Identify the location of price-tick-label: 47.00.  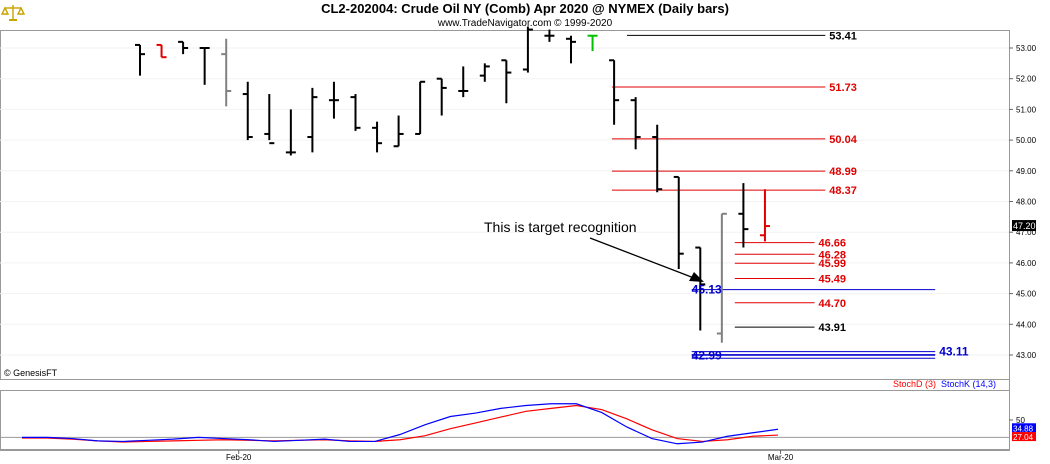
(1026, 232).